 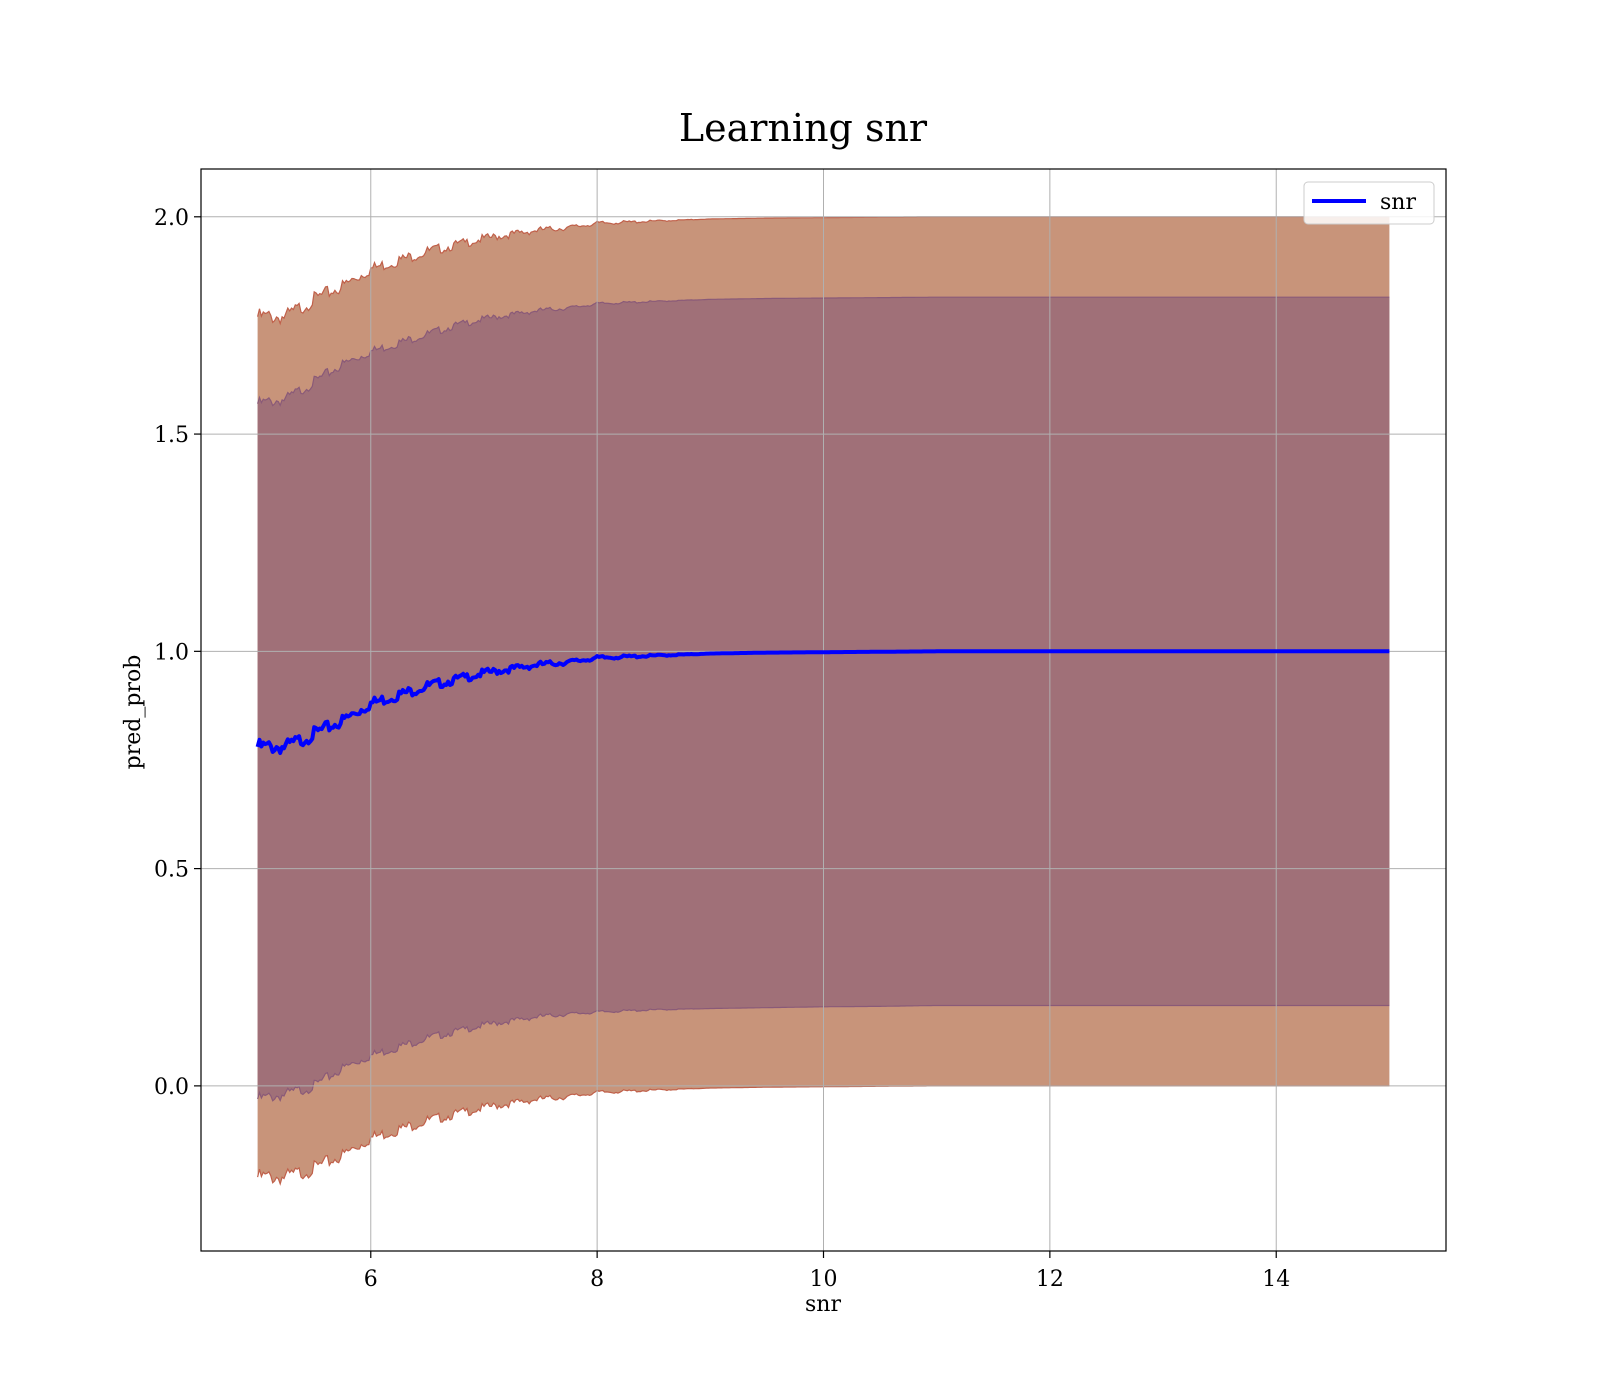 I want to click on legend-label: snr, so click(x=1398, y=202).